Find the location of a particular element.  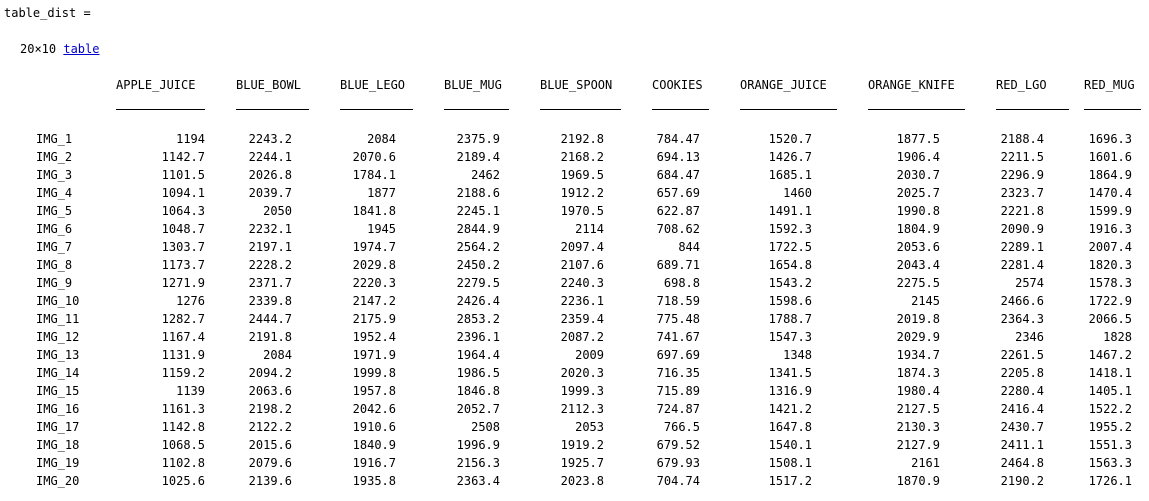

table-cell: 1864.9 is located at coordinates (1110, 175).